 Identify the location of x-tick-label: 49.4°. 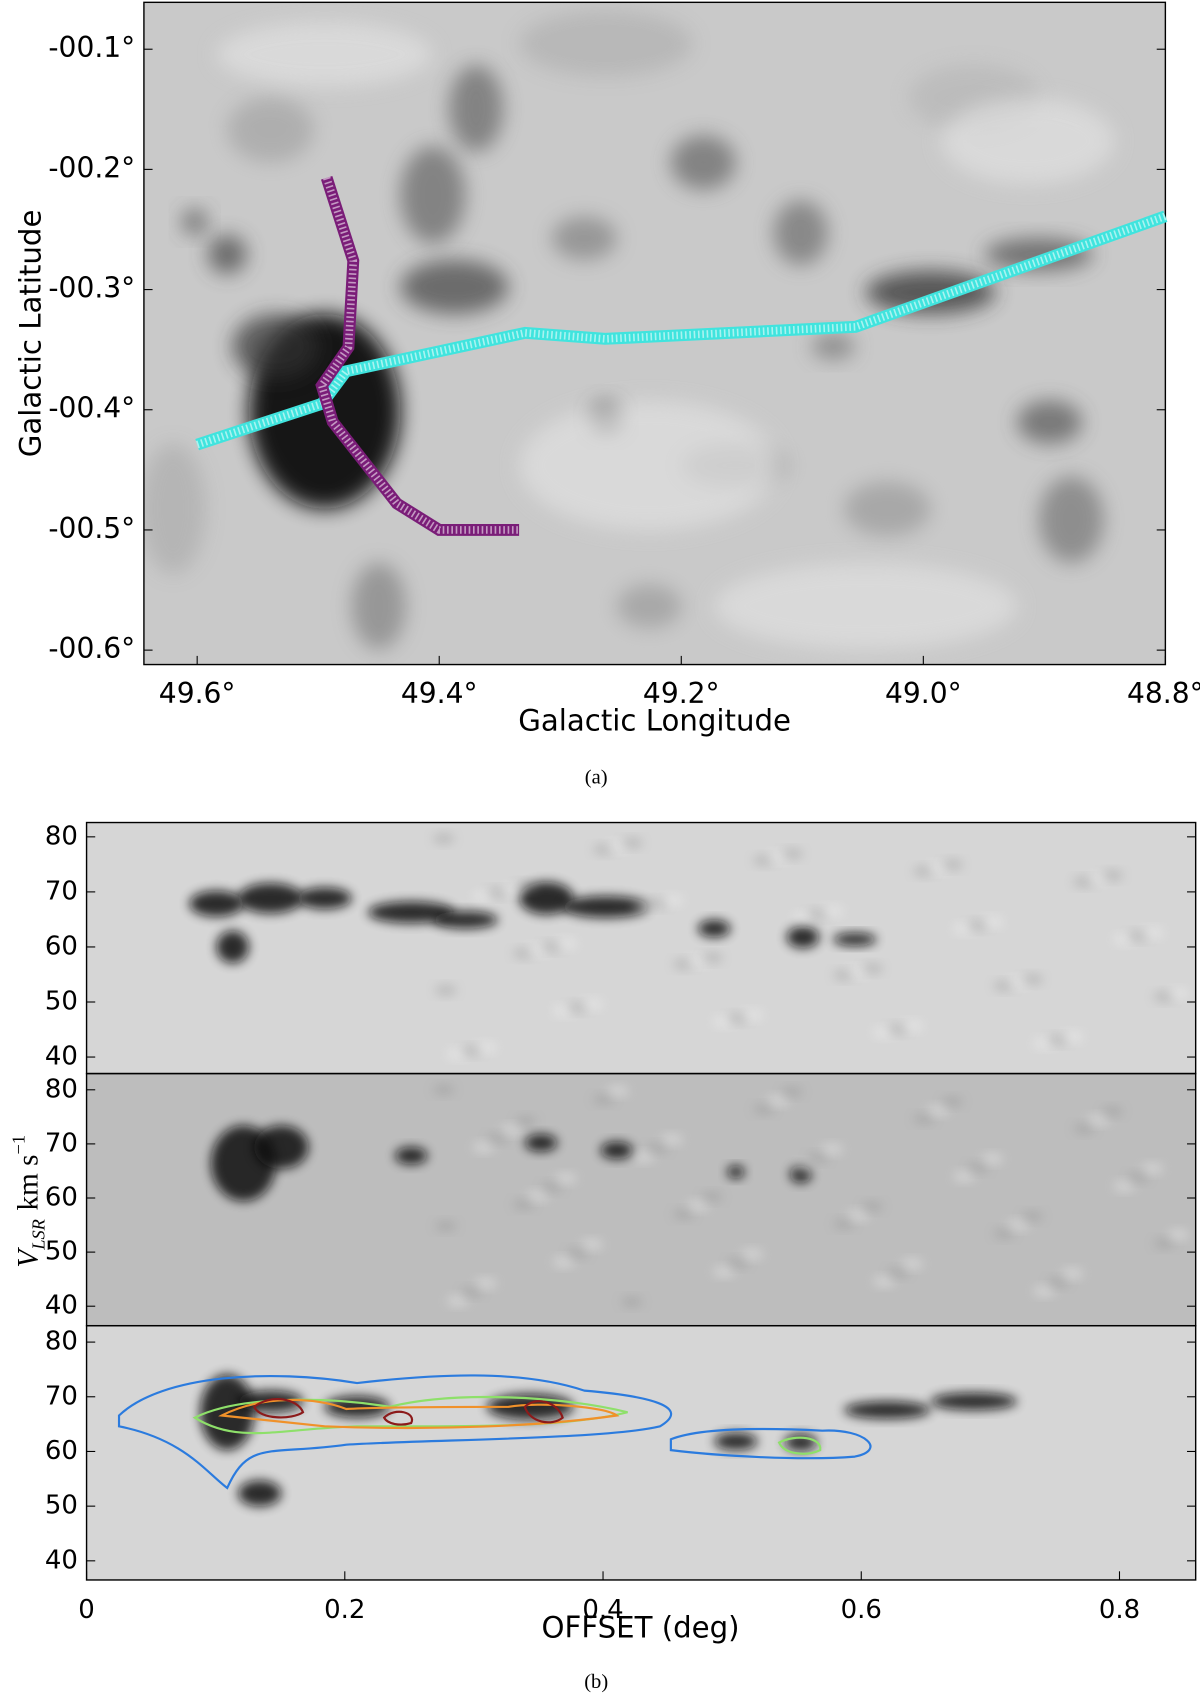
(439, 693).